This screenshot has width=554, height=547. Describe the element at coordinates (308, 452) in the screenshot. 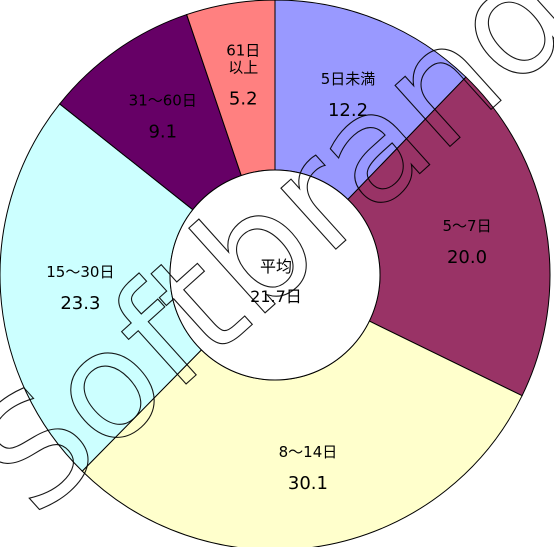

I see `slice-label: 8〜14日` at that location.